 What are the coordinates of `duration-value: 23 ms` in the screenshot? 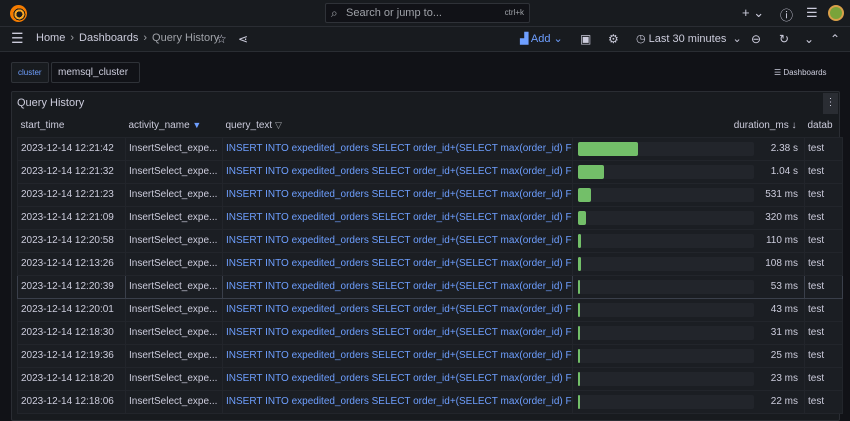 It's located at (784, 378).